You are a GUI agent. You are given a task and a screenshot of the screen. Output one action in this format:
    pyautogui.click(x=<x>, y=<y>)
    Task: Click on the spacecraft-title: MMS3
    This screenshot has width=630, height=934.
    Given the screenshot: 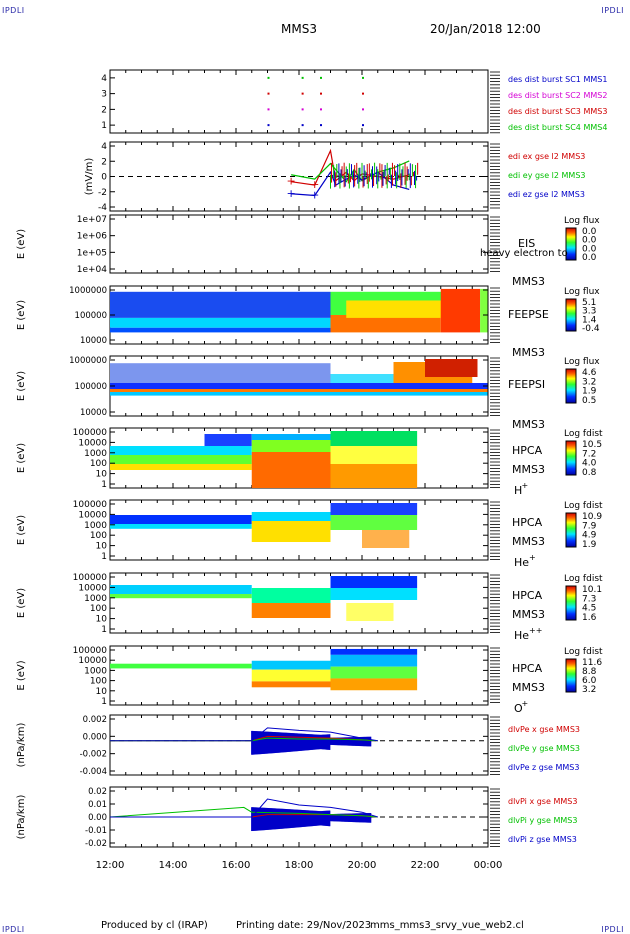 What is the action you would take?
    pyautogui.click(x=299, y=29)
    